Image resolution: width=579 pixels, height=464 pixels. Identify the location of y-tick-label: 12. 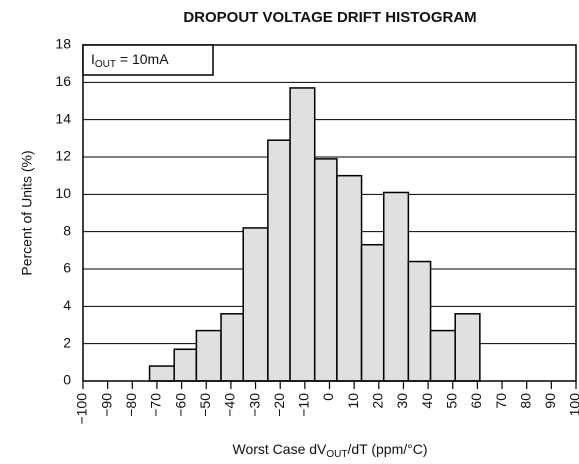
(63, 156).